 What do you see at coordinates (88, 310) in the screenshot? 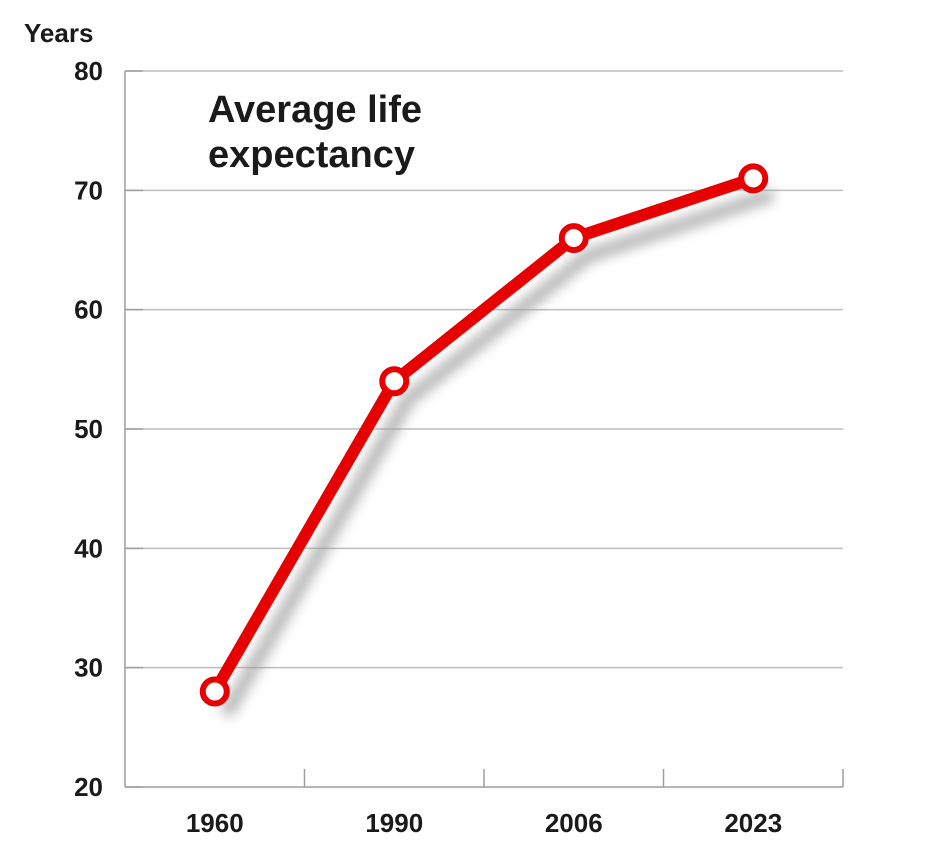
I see `y-tick-label: 60` at bounding box center [88, 310].